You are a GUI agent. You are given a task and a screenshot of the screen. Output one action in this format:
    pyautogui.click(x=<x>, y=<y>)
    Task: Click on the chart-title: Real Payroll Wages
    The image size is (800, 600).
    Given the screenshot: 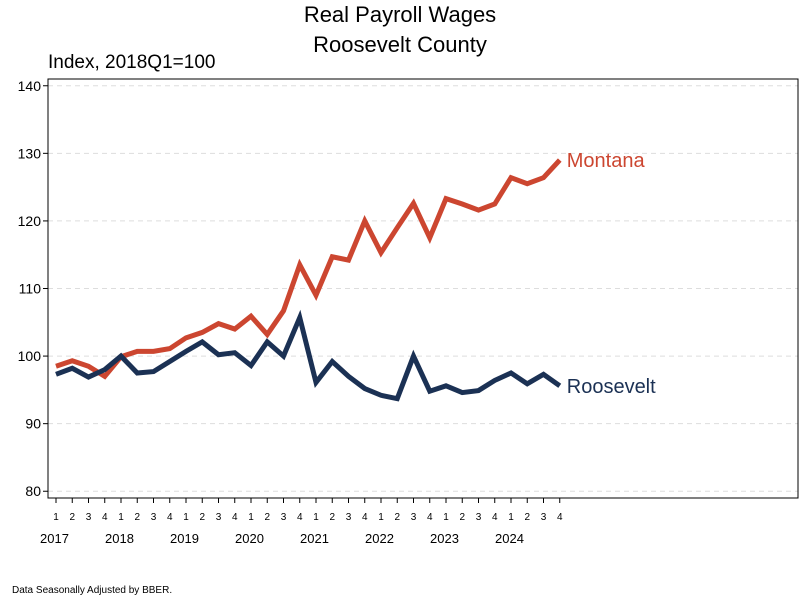 What is the action you would take?
    pyautogui.click(x=400, y=14)
    